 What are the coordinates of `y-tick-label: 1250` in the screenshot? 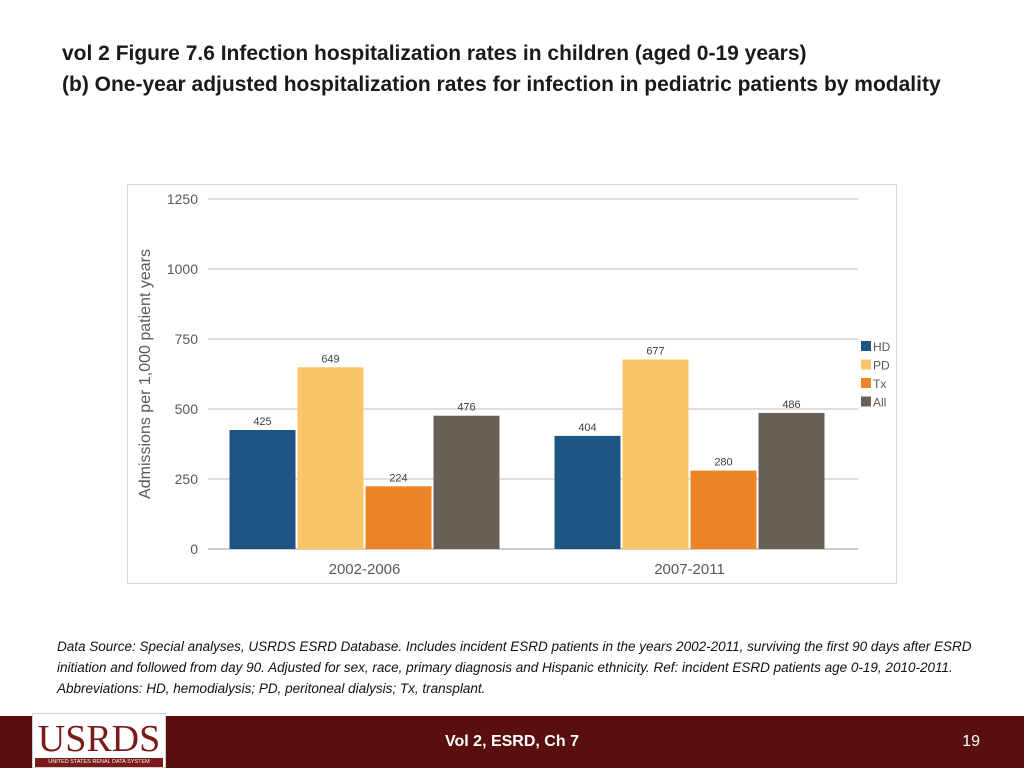 It's located at (182, 199).